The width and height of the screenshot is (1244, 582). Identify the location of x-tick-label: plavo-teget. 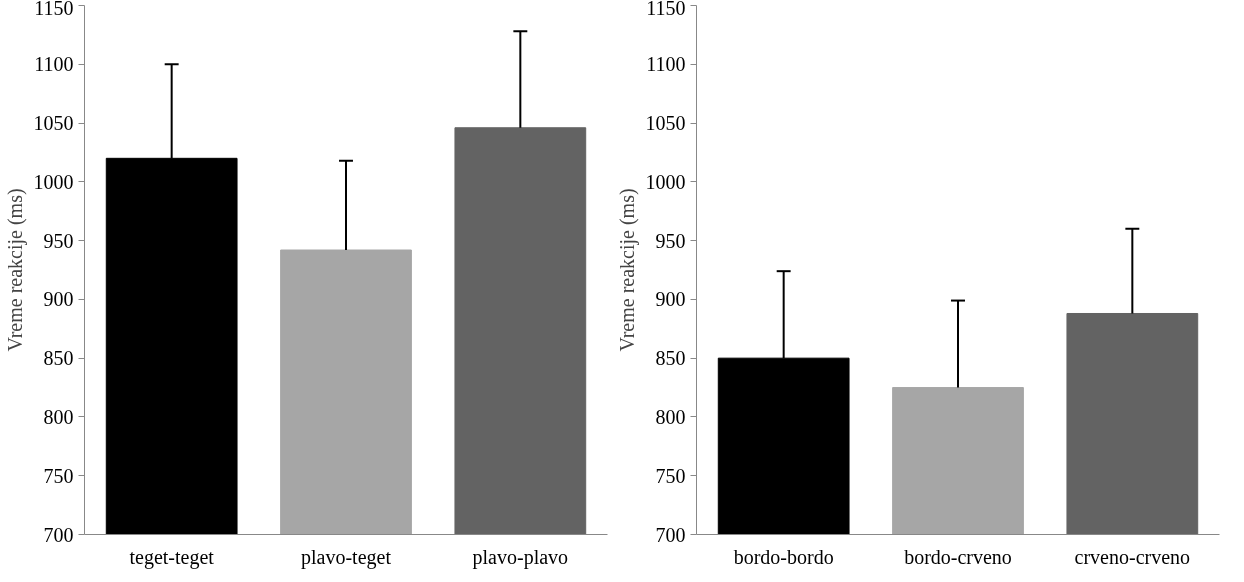
(346, 557).